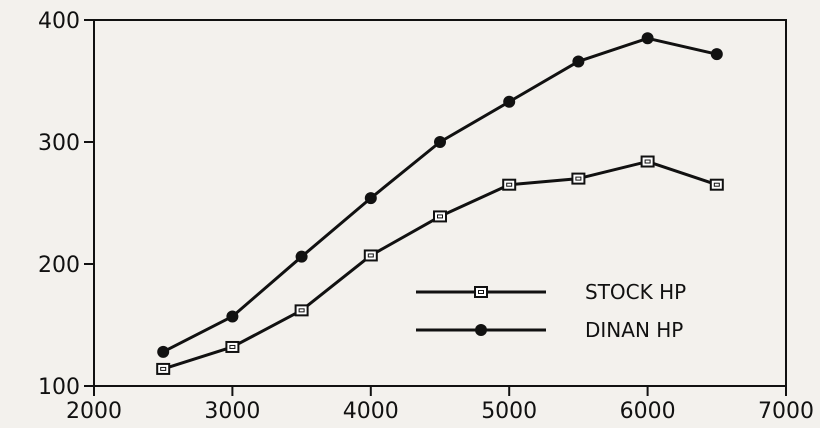 The height and width of the screenshot is (428, 820). I want to click on x-tick-label: 7000, so click(786, 411).